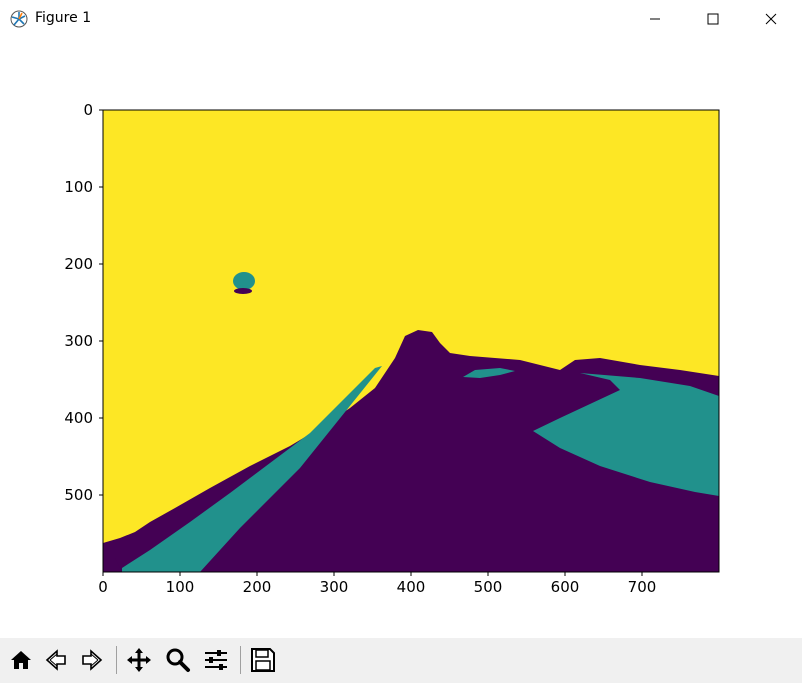 The image size is (802, 683). I want to click on zoom-button, so click(178, 660).